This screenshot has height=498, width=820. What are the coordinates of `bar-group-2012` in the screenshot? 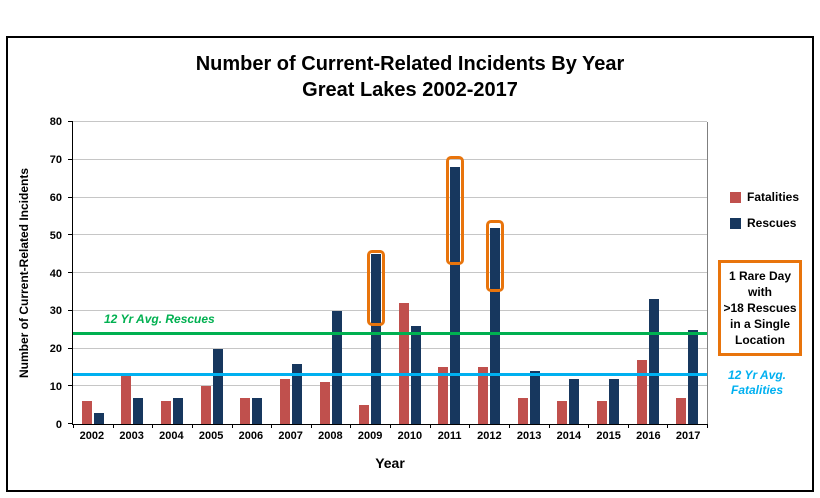 It's located at (489, 273).